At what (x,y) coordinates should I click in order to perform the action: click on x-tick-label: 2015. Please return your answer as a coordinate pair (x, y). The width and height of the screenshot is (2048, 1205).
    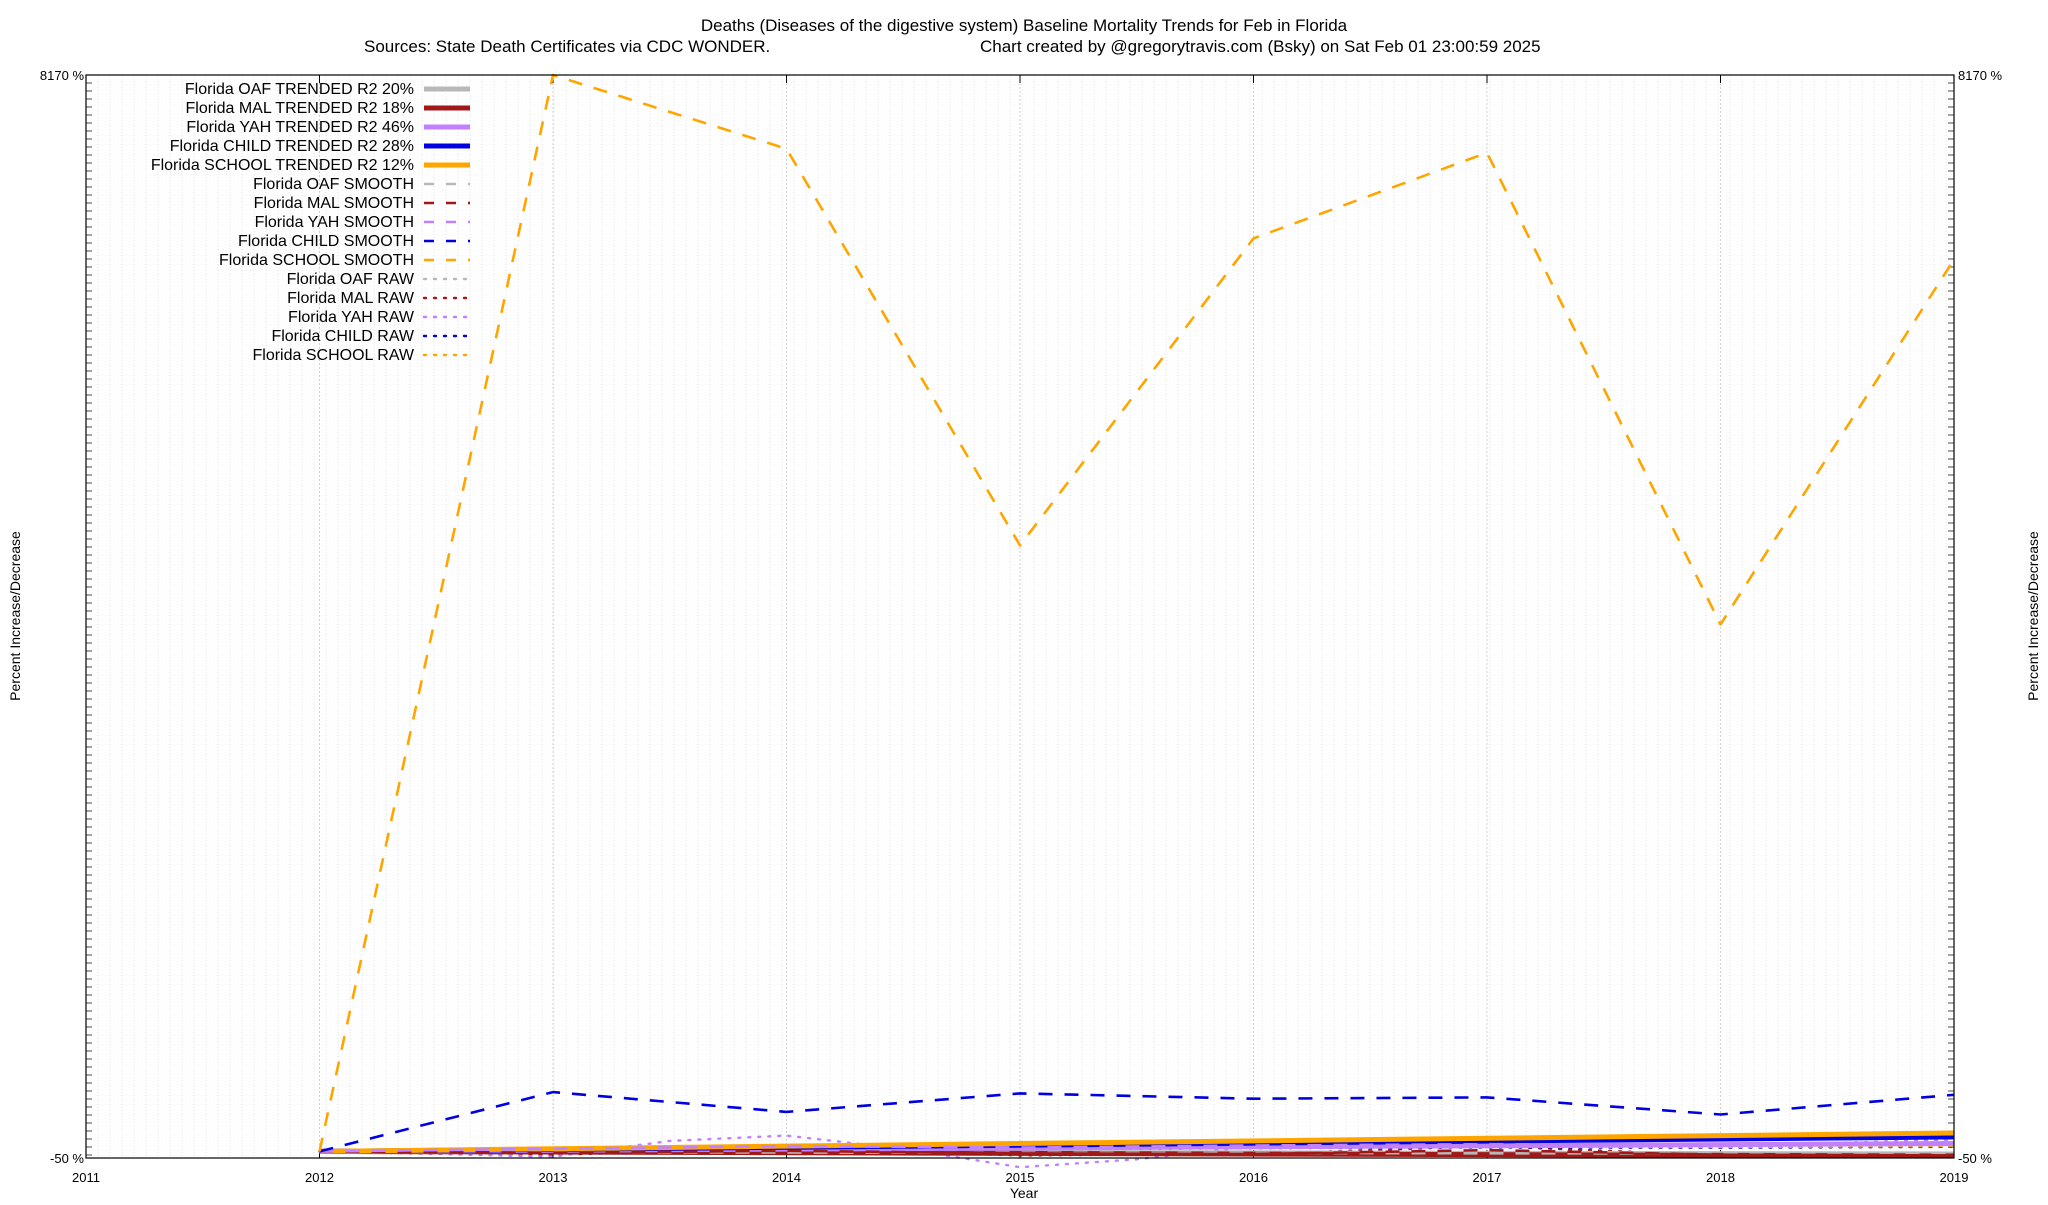
    Looking at the image, I should click on (1020, 1177).